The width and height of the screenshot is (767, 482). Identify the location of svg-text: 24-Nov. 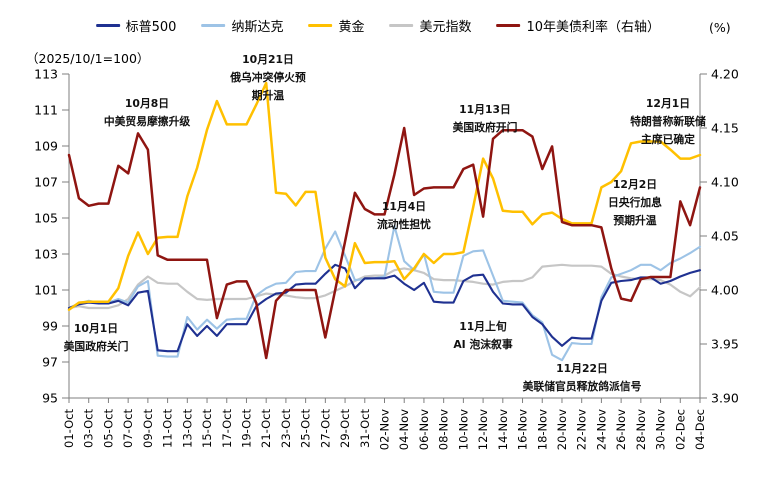
(601, 429).